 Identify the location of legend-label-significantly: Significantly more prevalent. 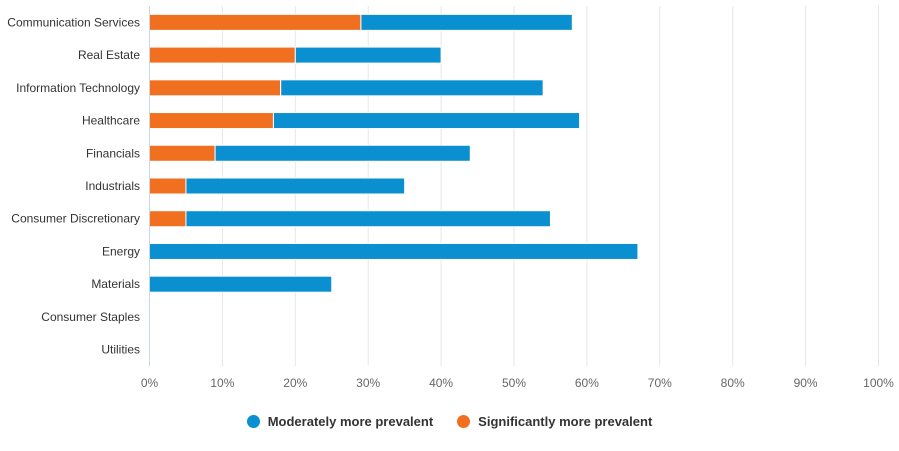
(565, 421).